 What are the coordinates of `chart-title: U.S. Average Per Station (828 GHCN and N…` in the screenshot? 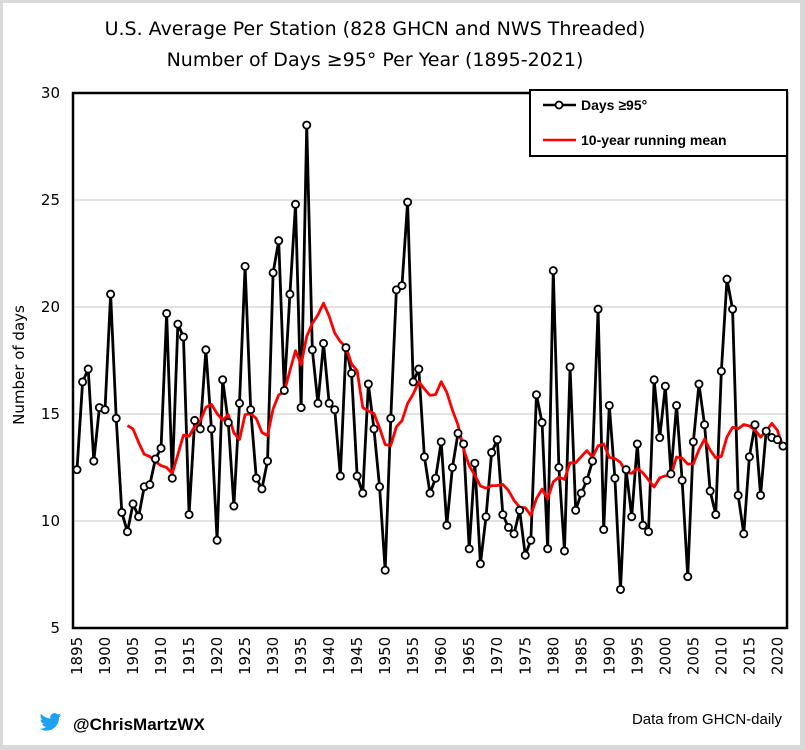 It's located at (375, 29).